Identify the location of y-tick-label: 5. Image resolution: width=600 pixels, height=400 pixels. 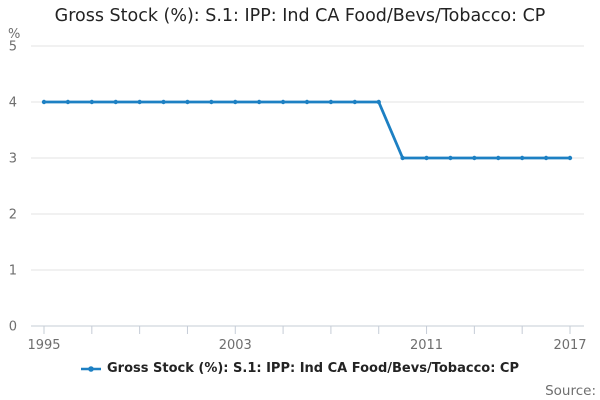
(13, 47).